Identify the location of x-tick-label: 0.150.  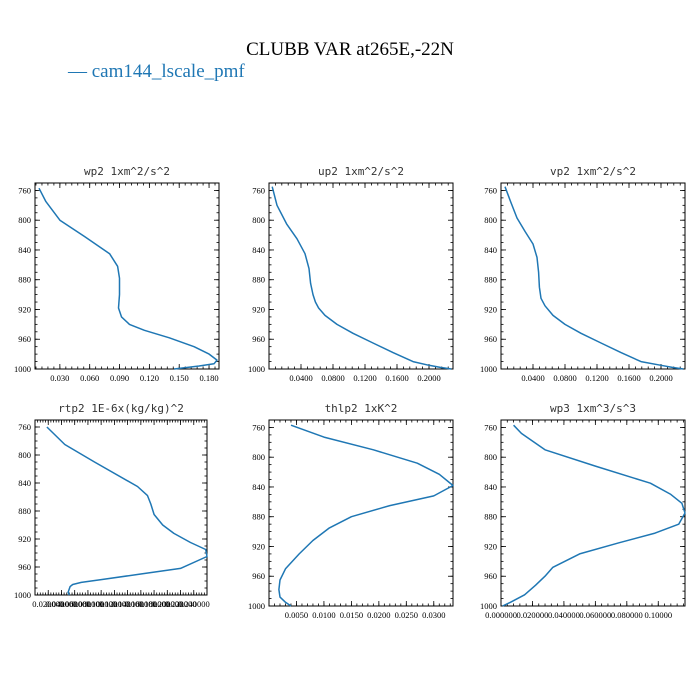
(179, 378).